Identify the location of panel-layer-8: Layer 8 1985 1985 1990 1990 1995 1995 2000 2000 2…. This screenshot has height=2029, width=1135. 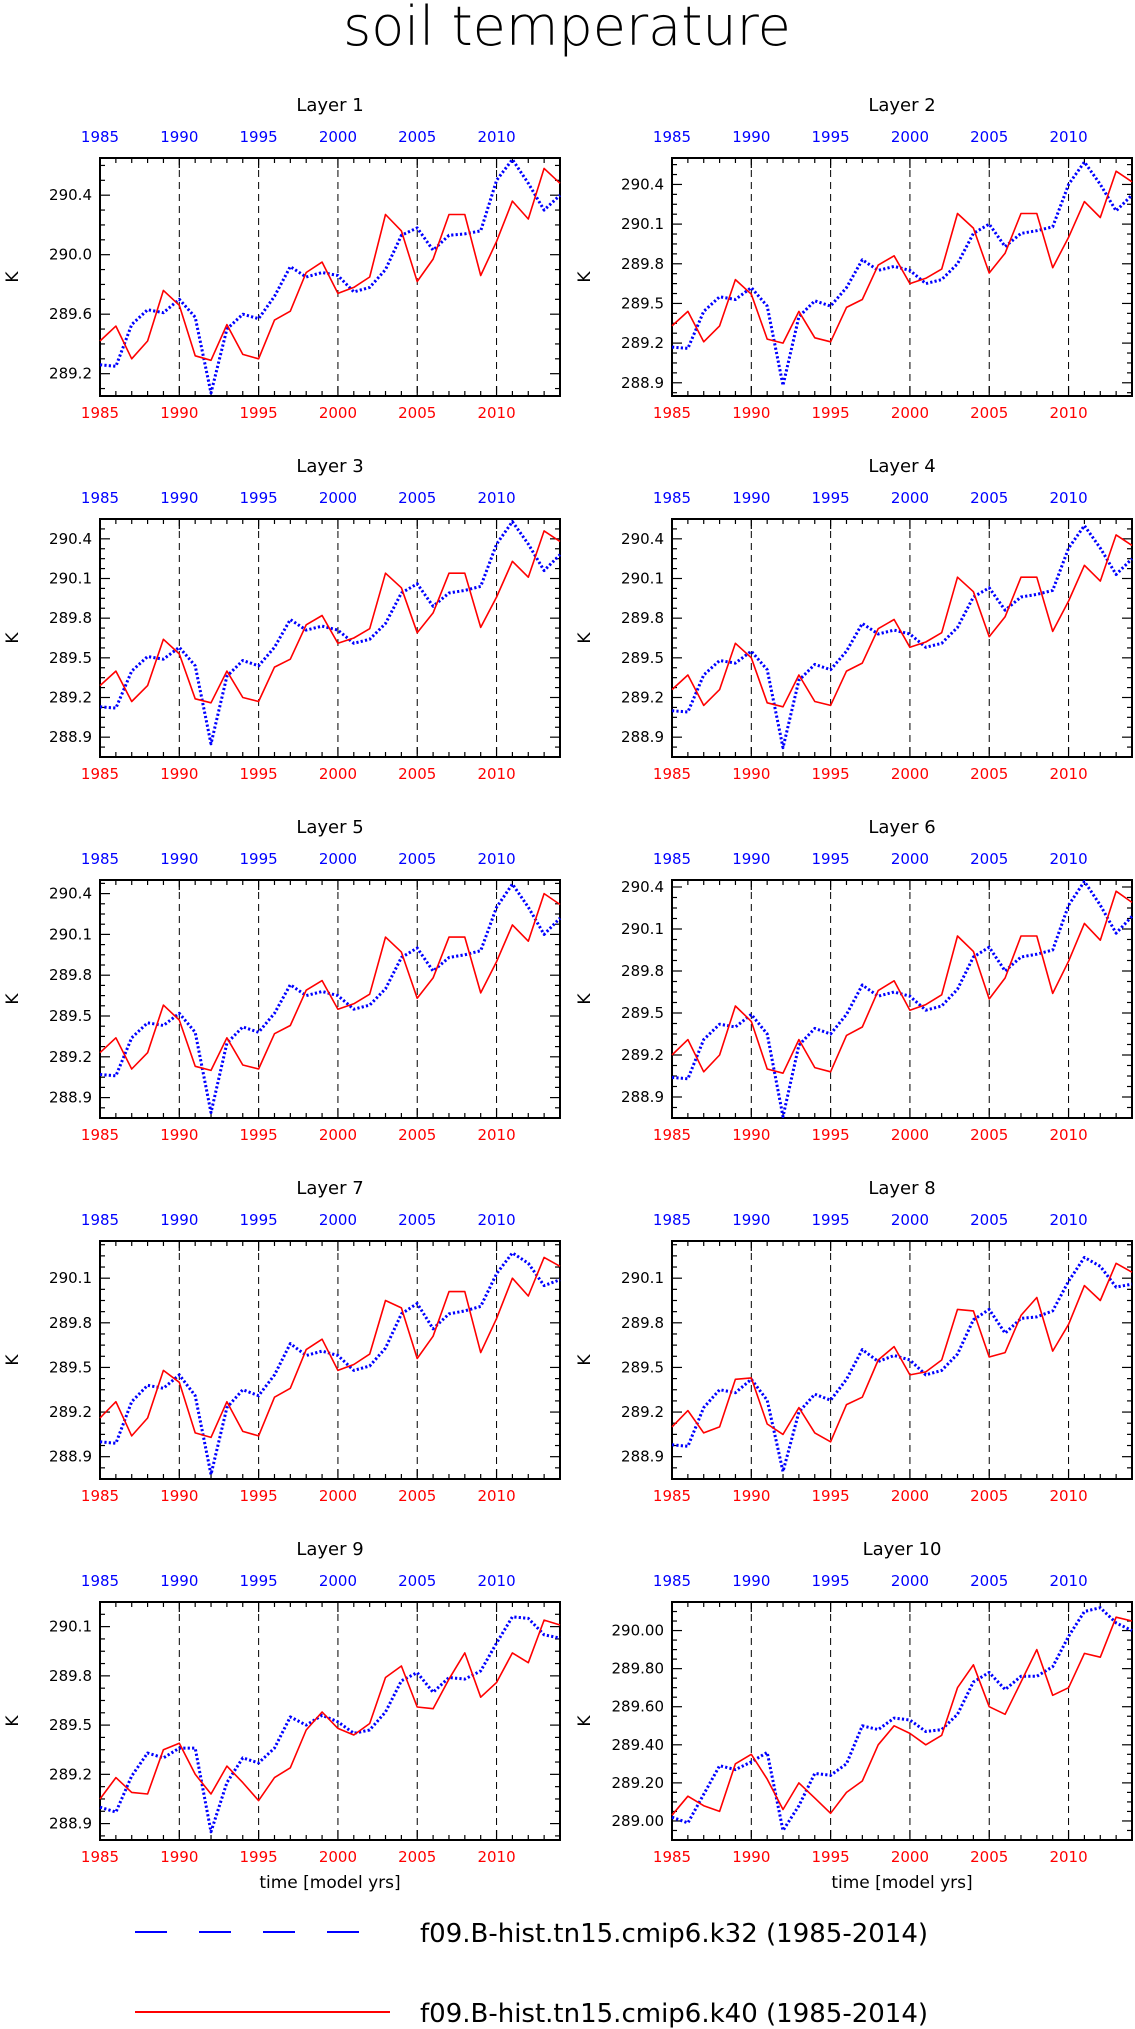
(854, 1341).